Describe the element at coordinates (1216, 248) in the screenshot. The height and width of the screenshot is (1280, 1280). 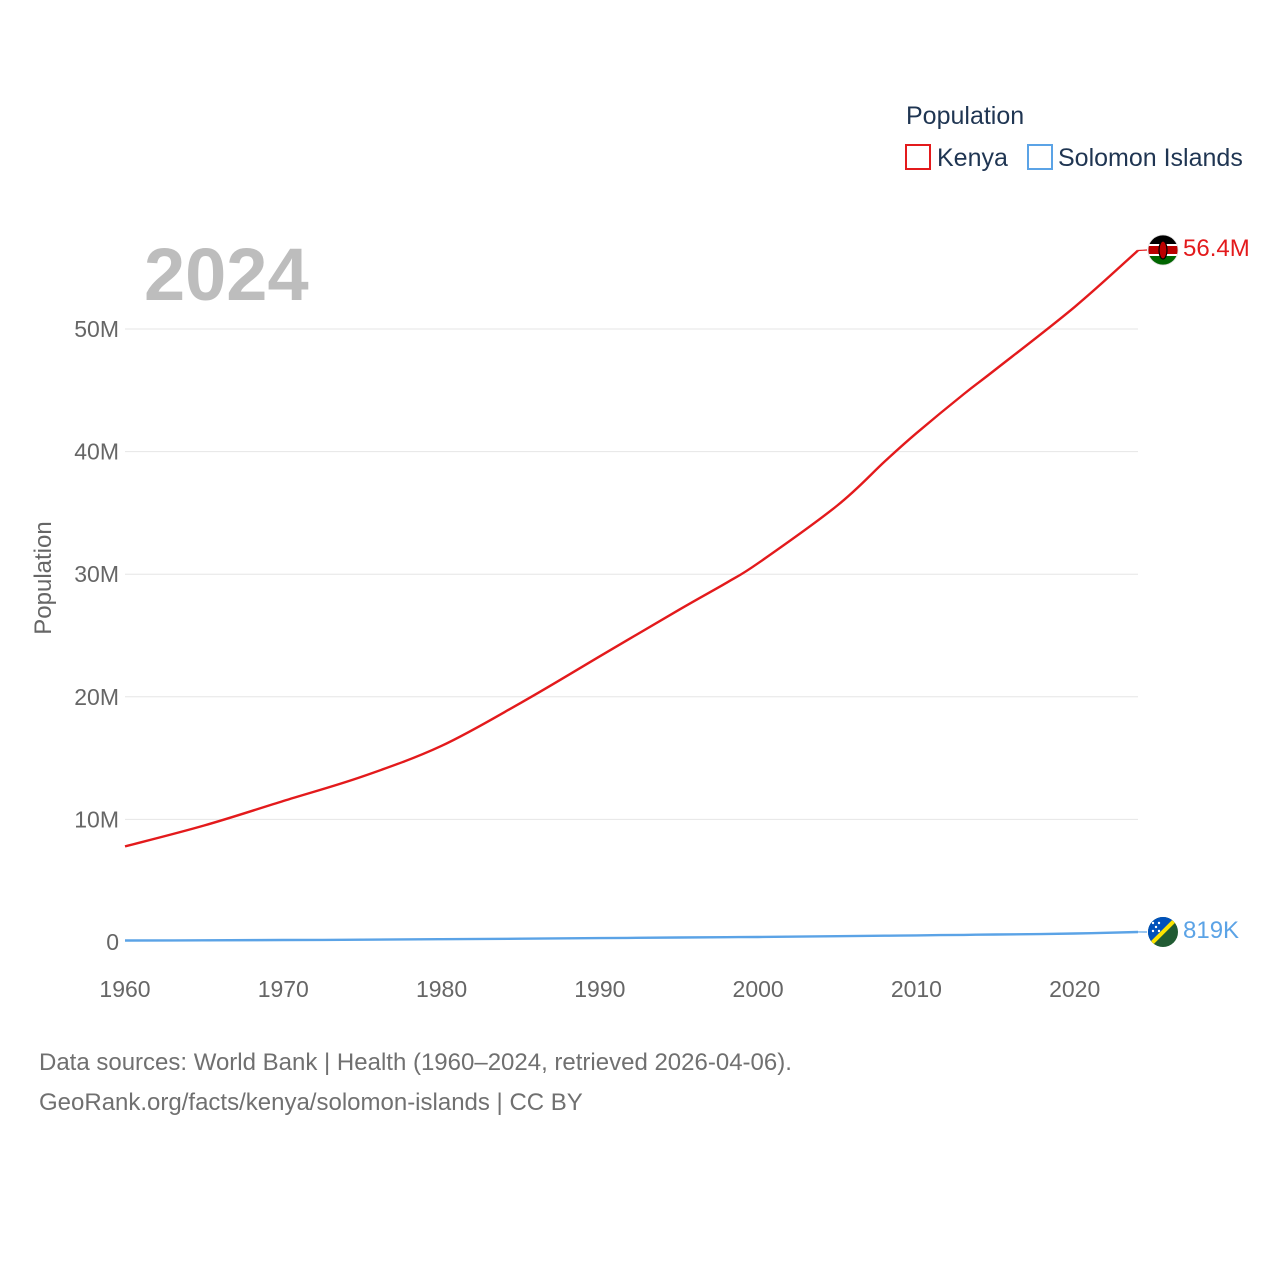
I see `kenya-end-value: 56.4M` at that location.